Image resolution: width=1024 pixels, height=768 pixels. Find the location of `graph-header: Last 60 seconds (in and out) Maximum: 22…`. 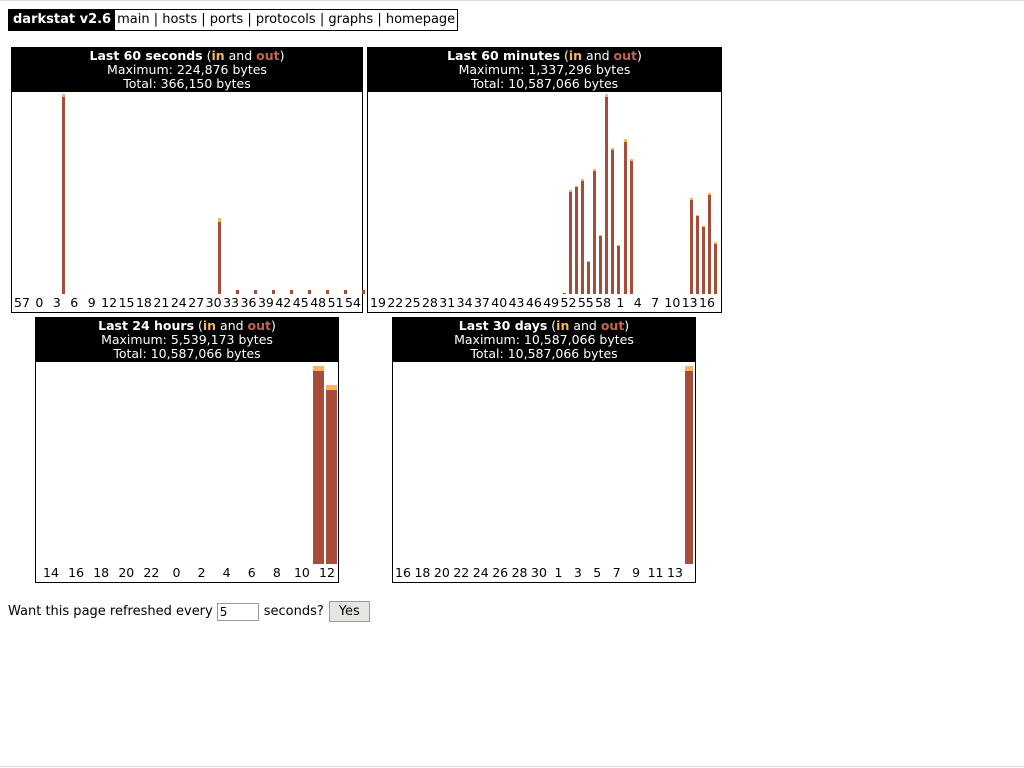

graph-header: Last 60 seconds (in and out) Maximum: 22… is located at coordinates (187, 70).